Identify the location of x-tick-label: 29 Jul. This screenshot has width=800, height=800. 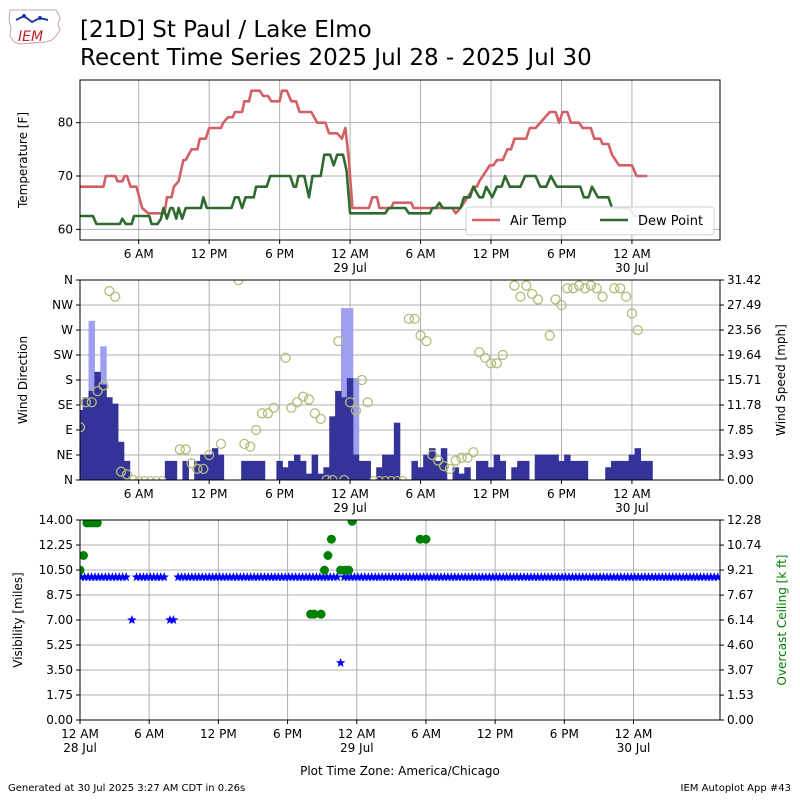
(357, 748).